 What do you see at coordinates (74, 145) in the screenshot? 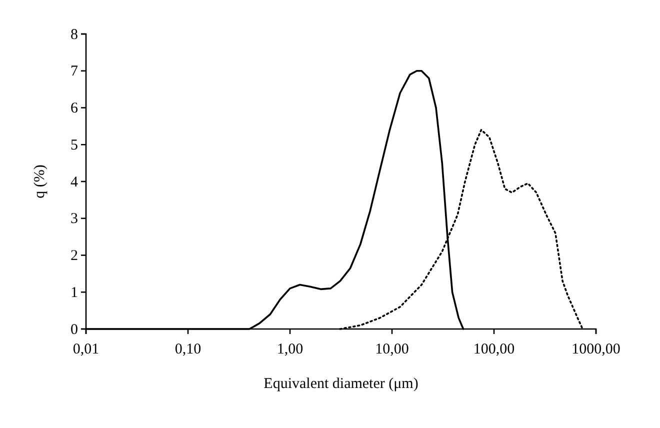
I see `y-tick-label: 5` at bounding box center [74, 145].